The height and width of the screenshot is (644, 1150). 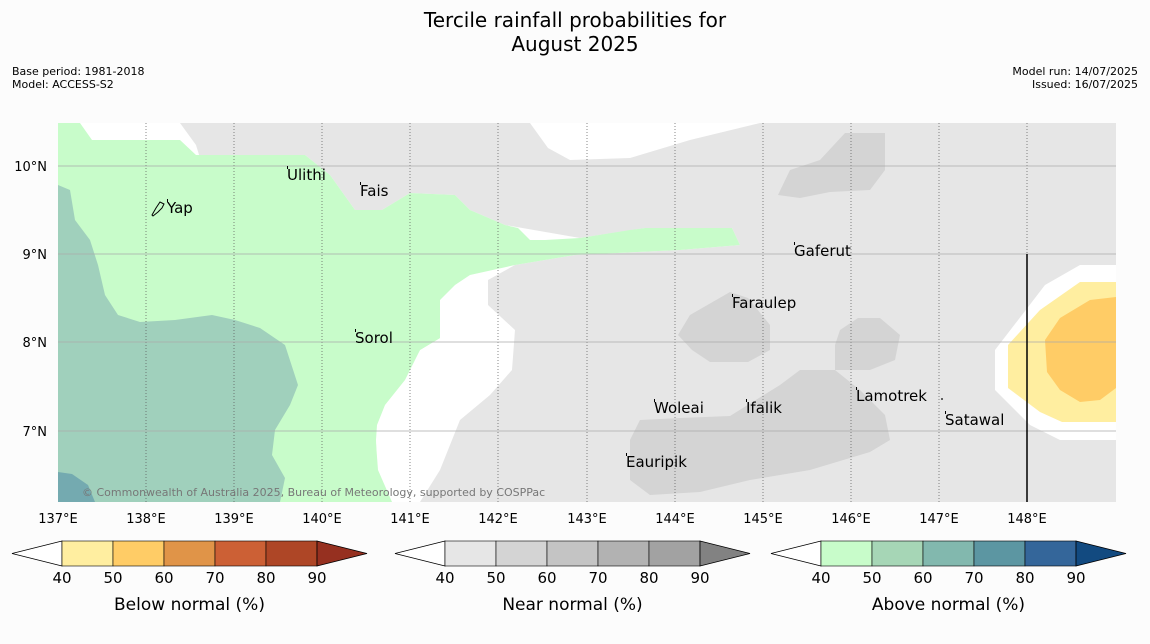 What do you see at coordinates (30, 167) in the screenshot?
I see `lat-tick-label: 10°N` at bounding box center [30, 167].